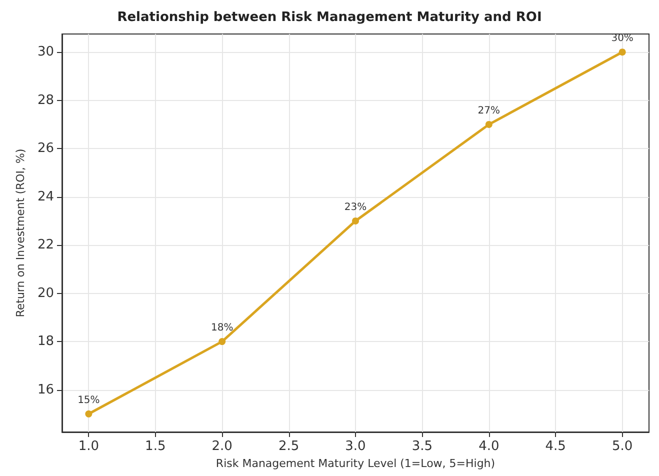  Describe the element at coordinates (555, 446) in the screenshot. I see `x-tick-label: 4.5` at that location.